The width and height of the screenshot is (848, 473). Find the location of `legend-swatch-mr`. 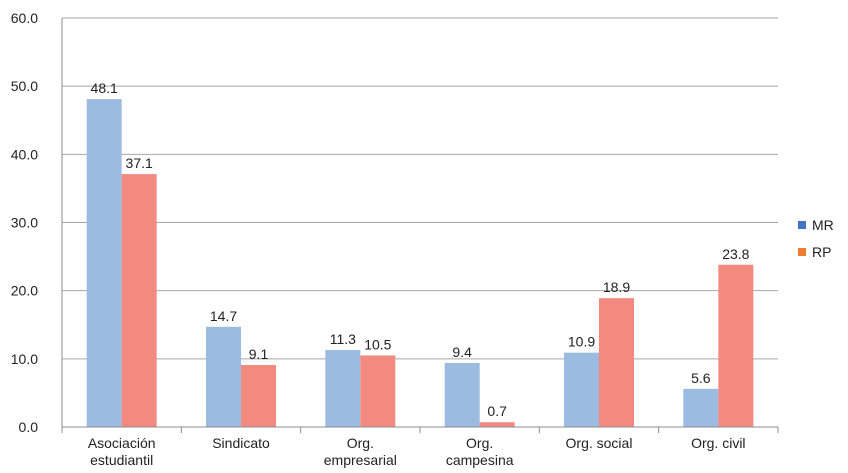

legend-swatch-mr is located at coordinates (802, 225).